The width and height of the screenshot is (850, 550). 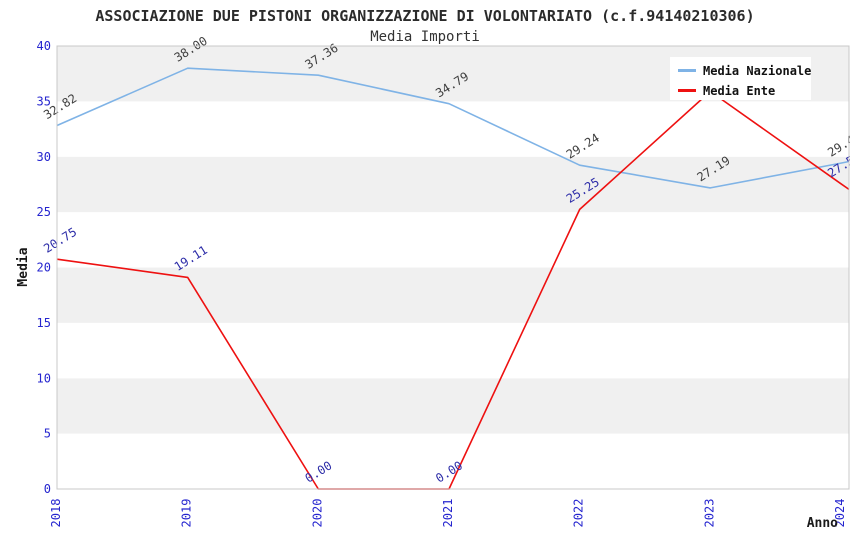 I want to click on x-axis-tick-label: 2023, so click(x=709, y=513).